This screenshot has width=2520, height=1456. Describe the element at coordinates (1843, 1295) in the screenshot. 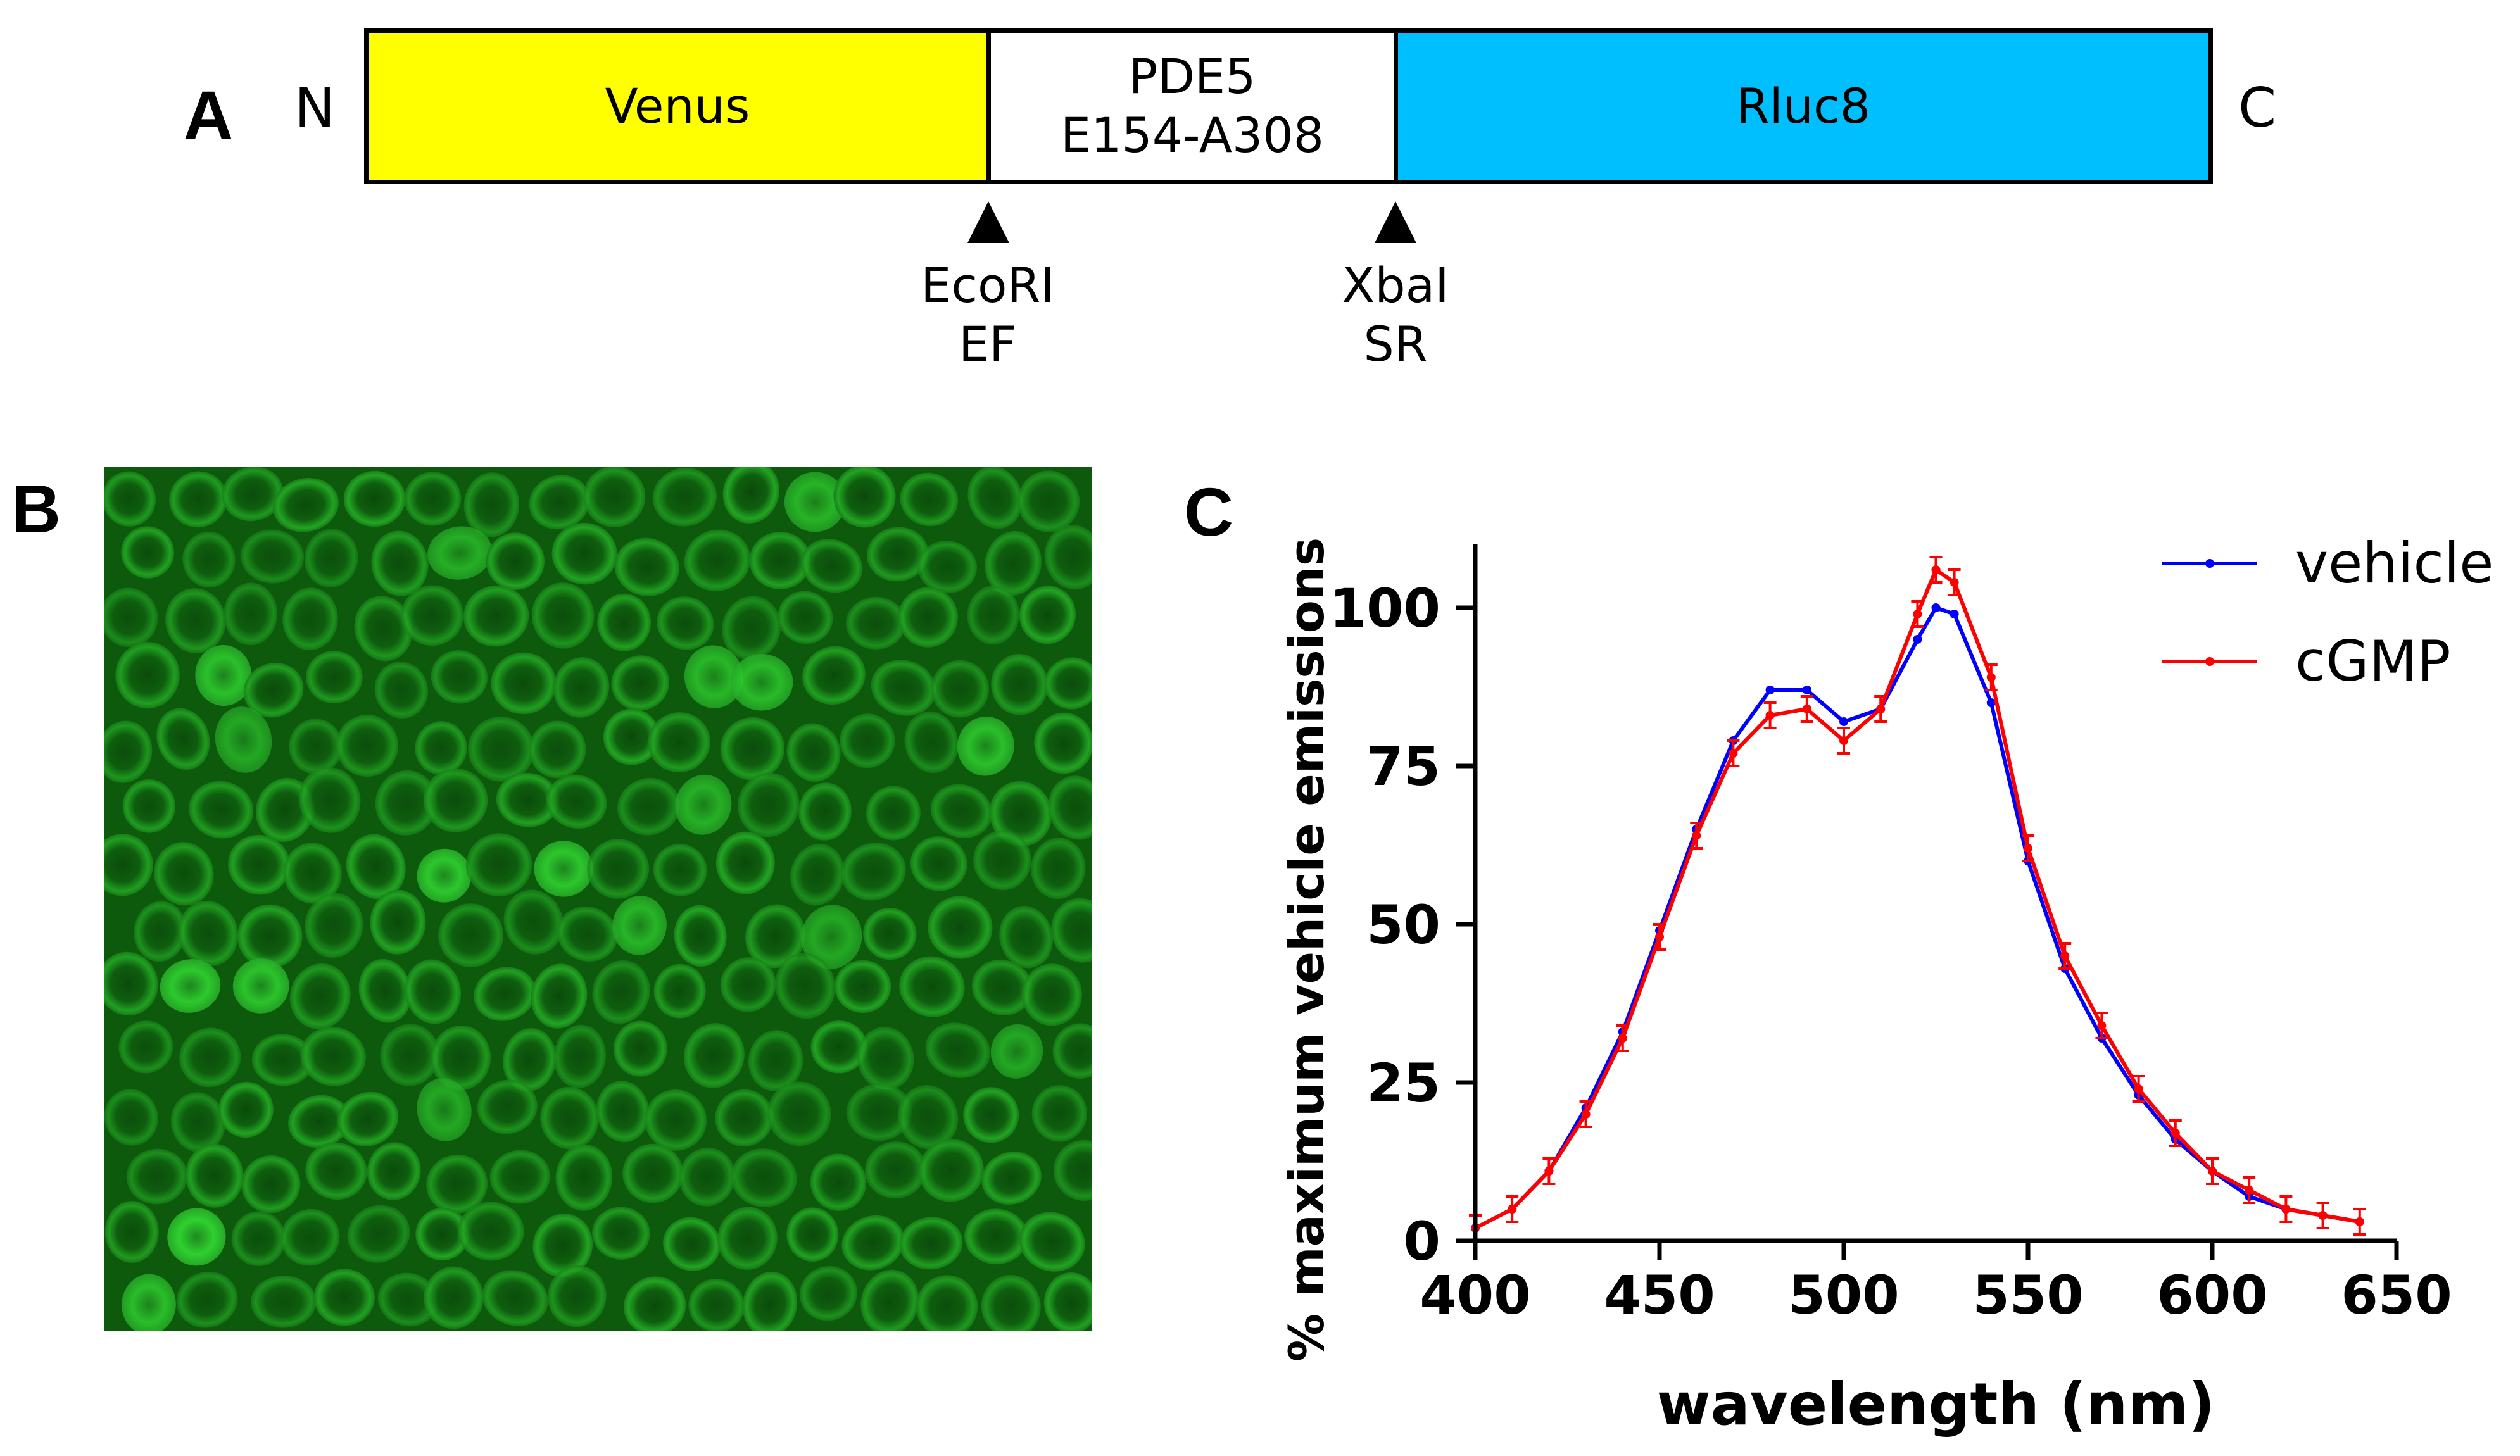

I see `x-tick-label: 500` at that location.